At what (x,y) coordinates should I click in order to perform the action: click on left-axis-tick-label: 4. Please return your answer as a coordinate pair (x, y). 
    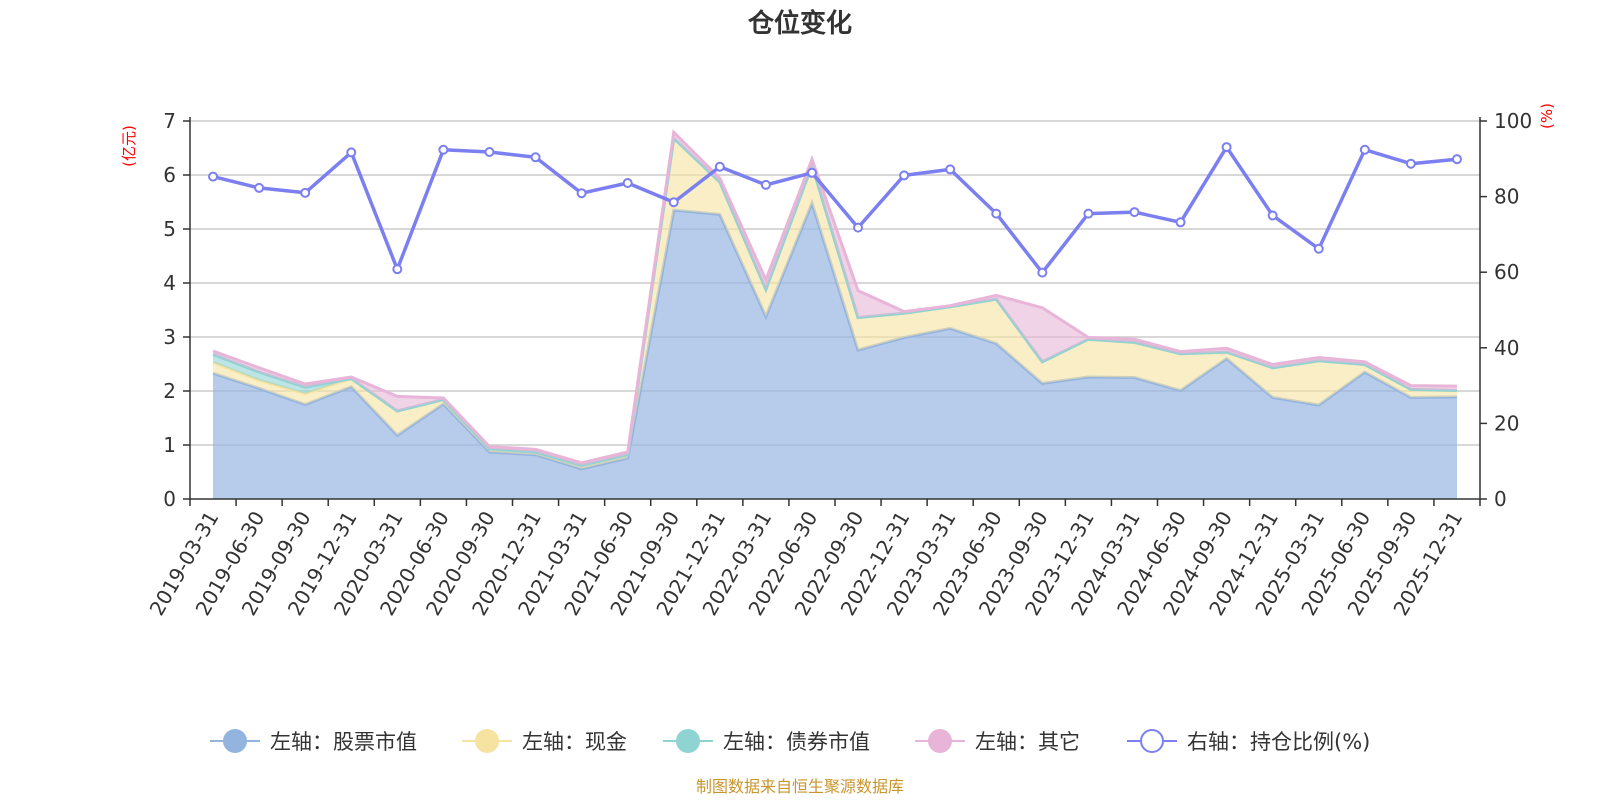
    Looking at the image, I should click on (169, 283).